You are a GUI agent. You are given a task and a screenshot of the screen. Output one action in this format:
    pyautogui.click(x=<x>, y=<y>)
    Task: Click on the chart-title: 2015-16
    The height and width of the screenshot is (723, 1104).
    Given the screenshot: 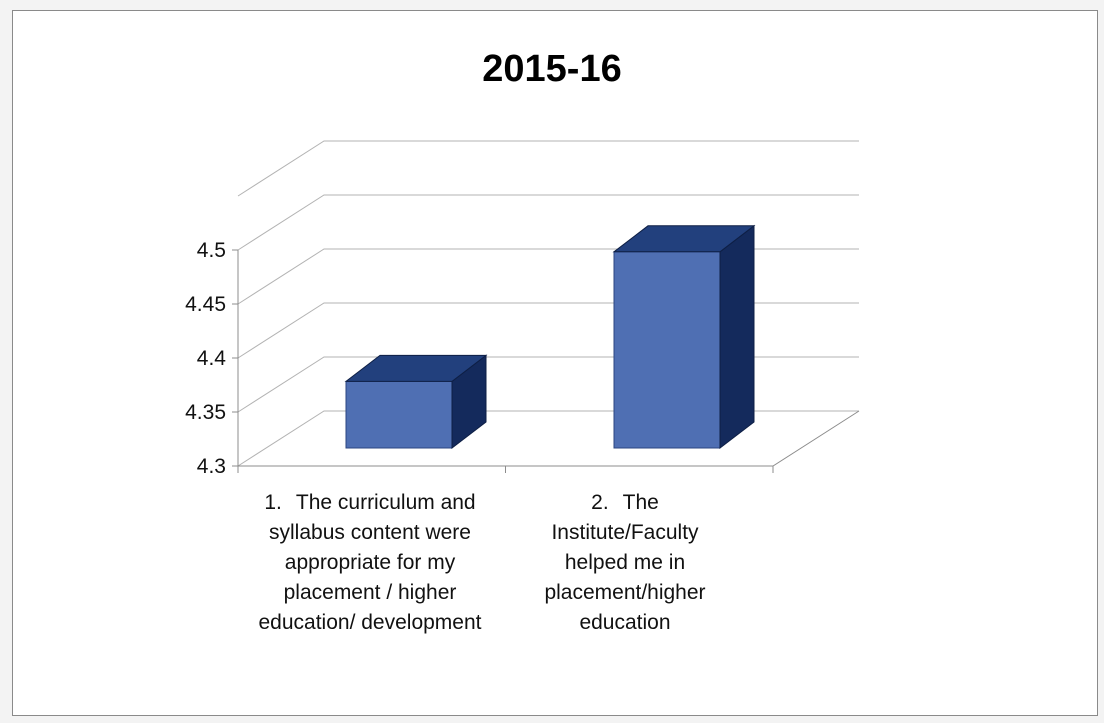 What is the action you would take?
    pyautogui.click(x=552, y=69)
    